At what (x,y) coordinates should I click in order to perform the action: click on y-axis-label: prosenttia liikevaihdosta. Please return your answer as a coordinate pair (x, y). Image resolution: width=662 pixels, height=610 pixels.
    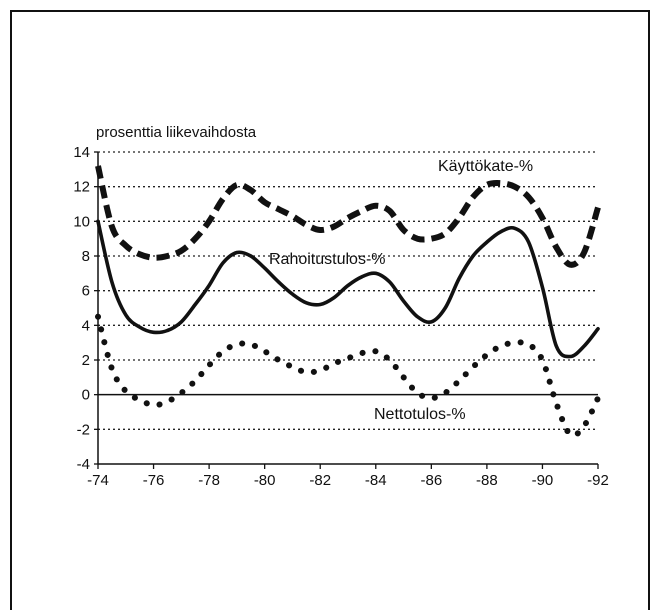
    Looking at the image, I should click on (176, 132).